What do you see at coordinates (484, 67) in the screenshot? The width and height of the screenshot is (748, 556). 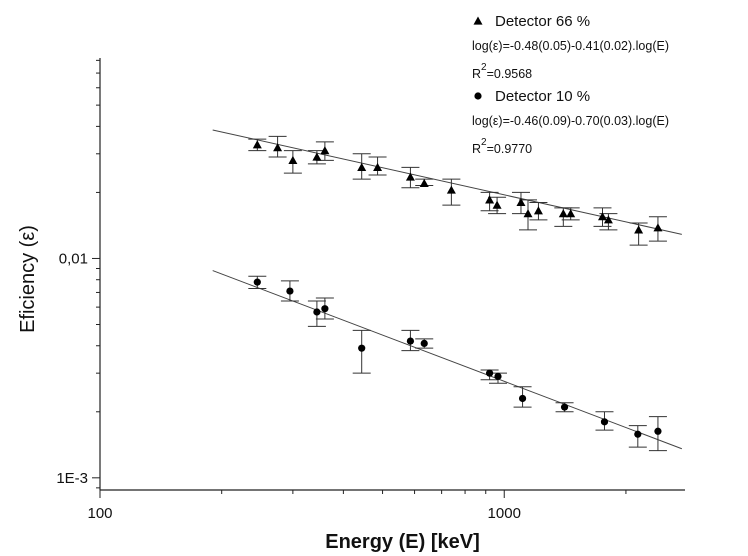 I see `legend-series-1-r2-sup: 2` at bounding box center [484, 67].